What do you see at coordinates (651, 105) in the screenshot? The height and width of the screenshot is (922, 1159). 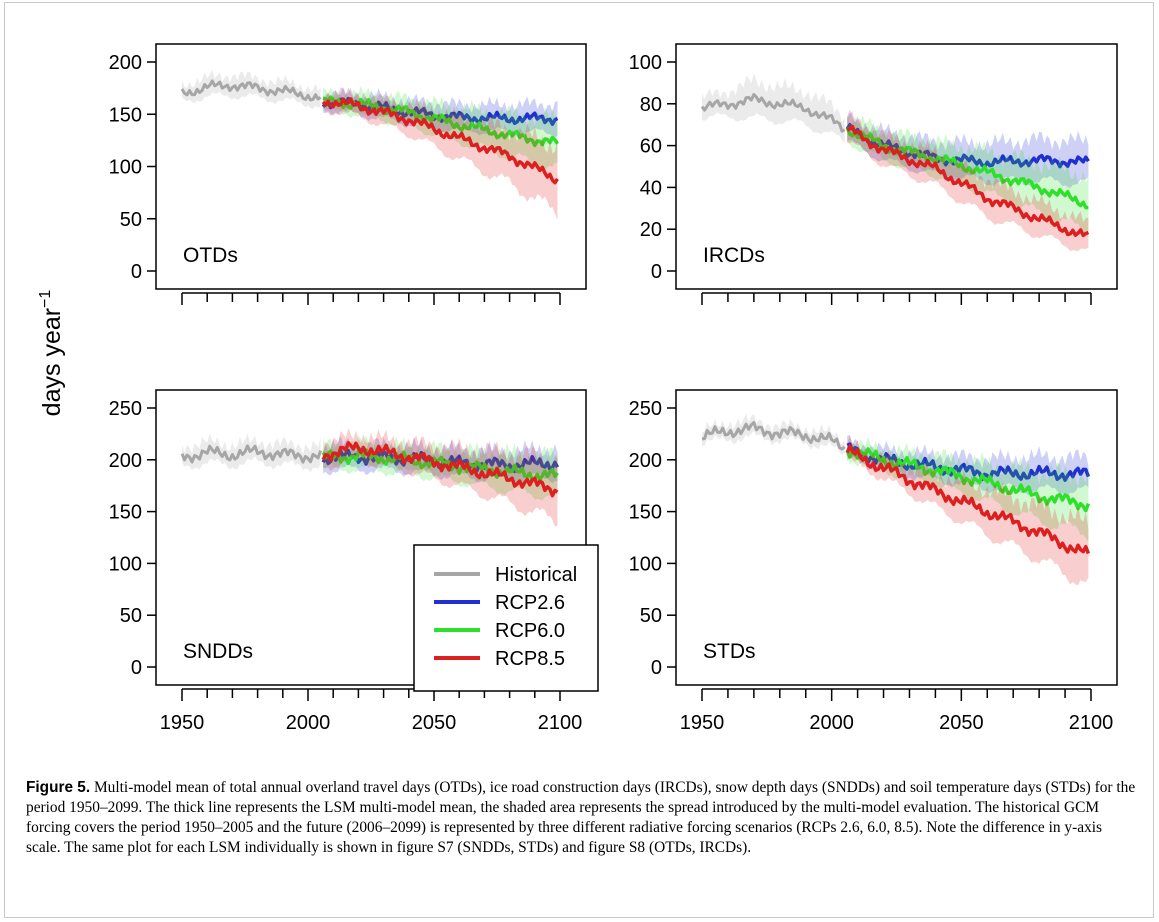 I see `y-tick-label: 80` at bounding box center [651, 105].